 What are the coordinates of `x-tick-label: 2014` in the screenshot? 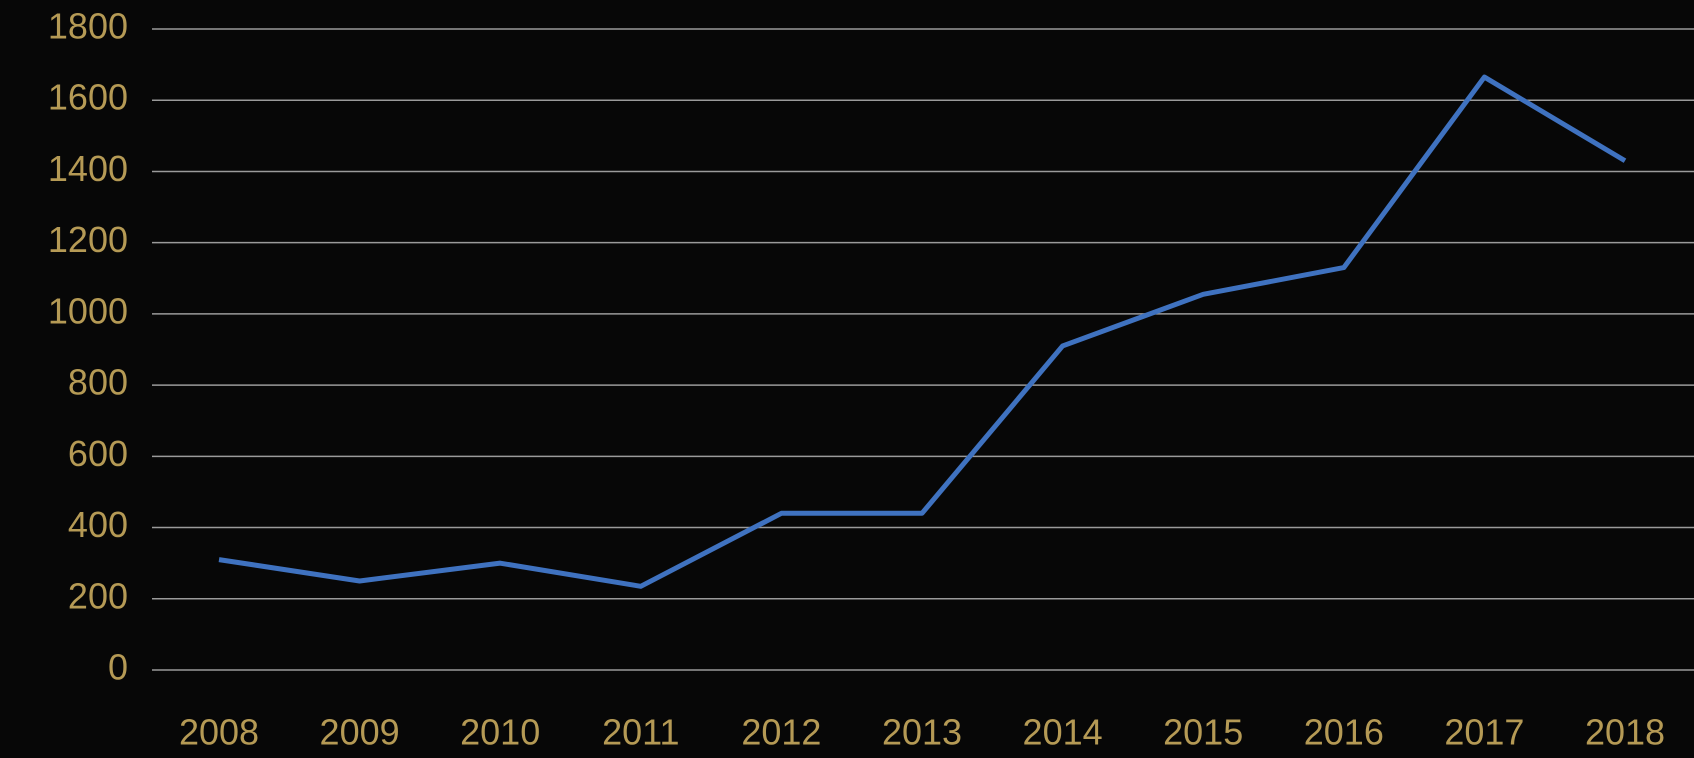 It's located at (1063, 732).